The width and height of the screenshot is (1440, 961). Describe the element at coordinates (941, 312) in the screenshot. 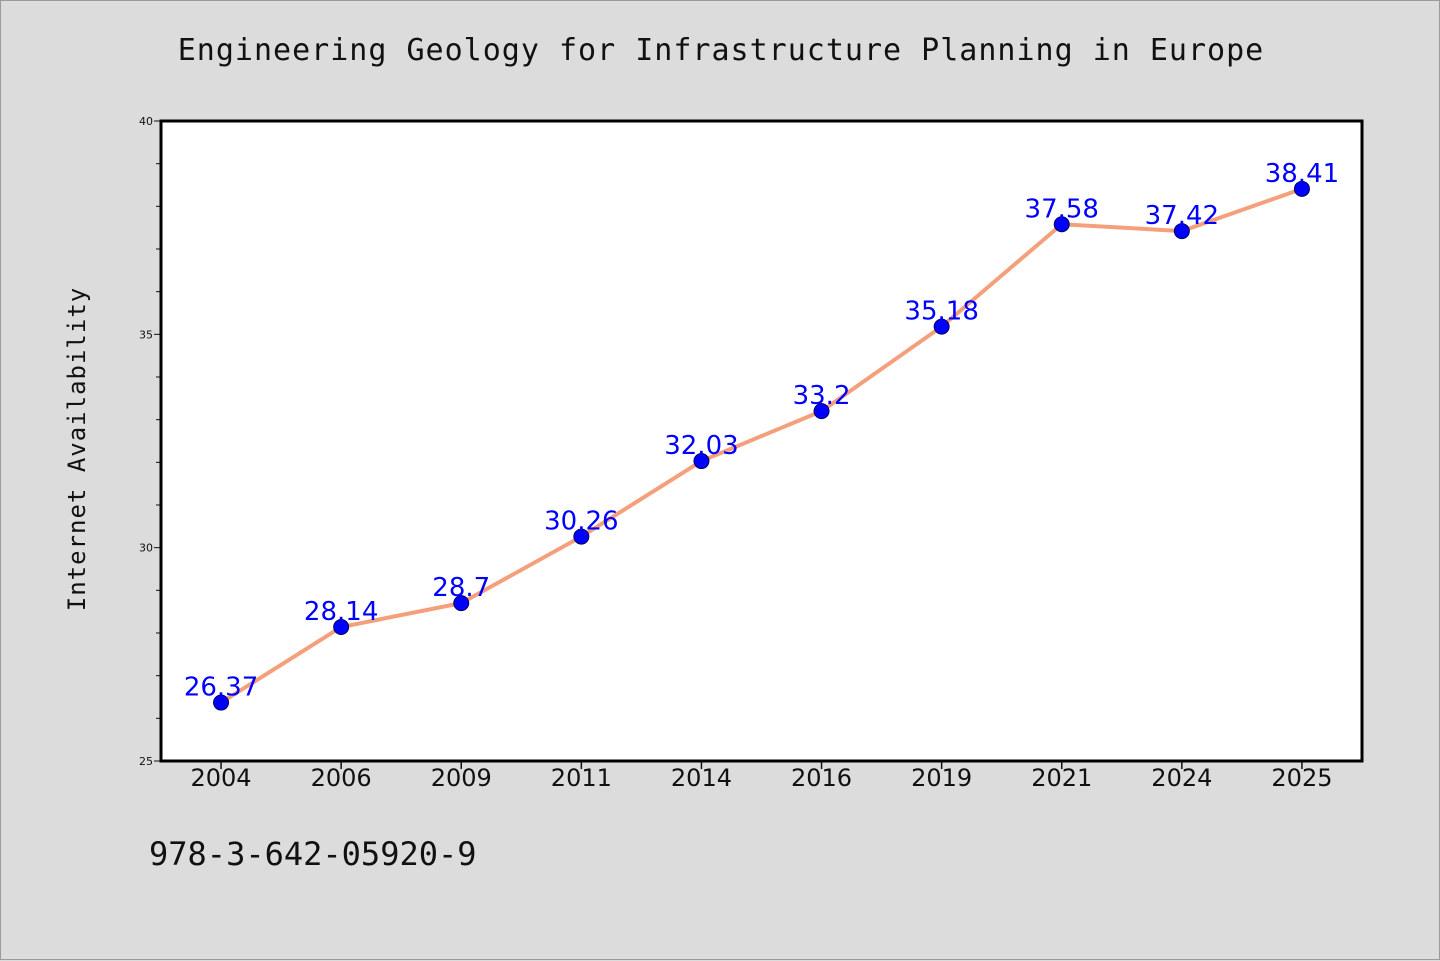

I see `data-label: 35.18` at that location.